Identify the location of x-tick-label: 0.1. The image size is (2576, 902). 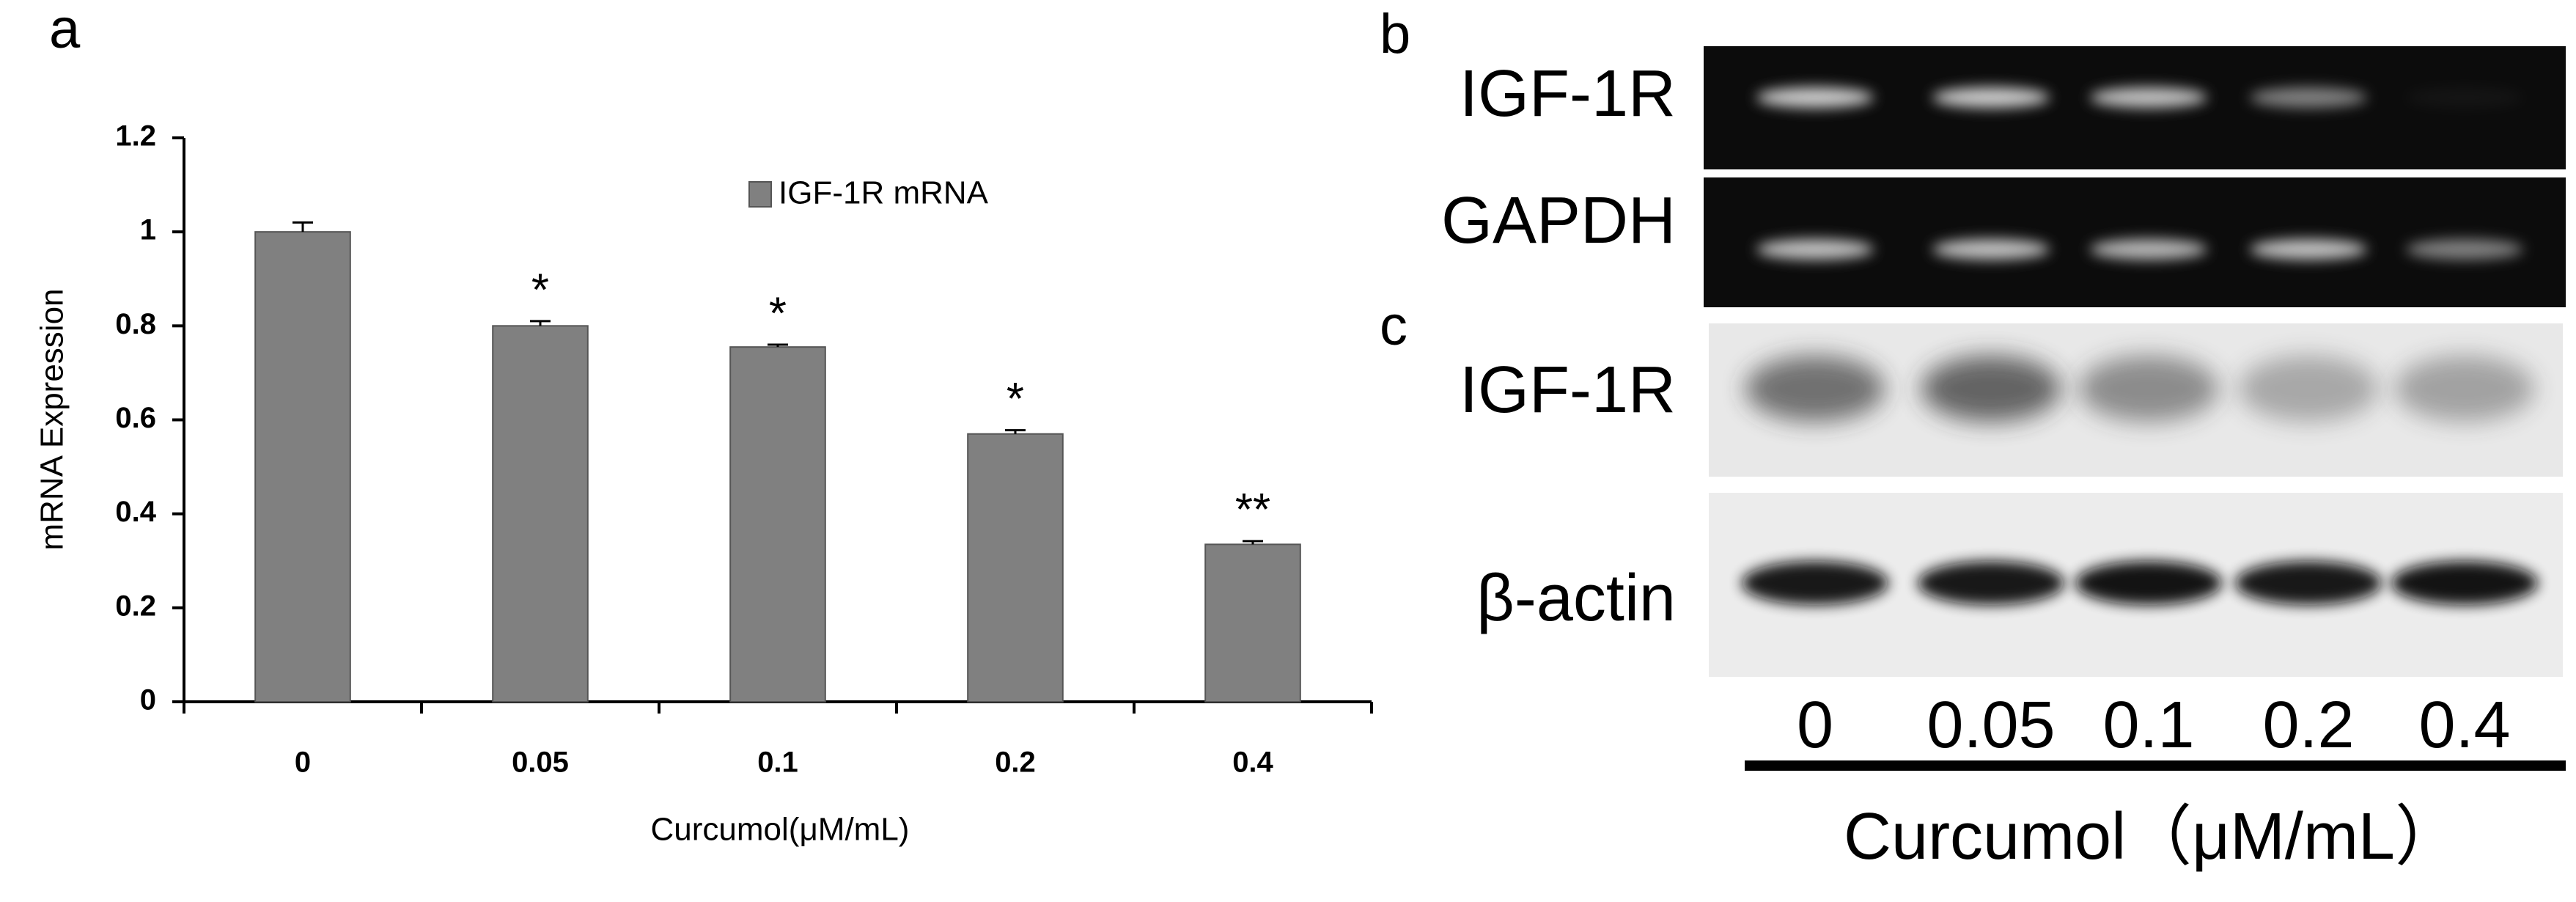
(777, 763).